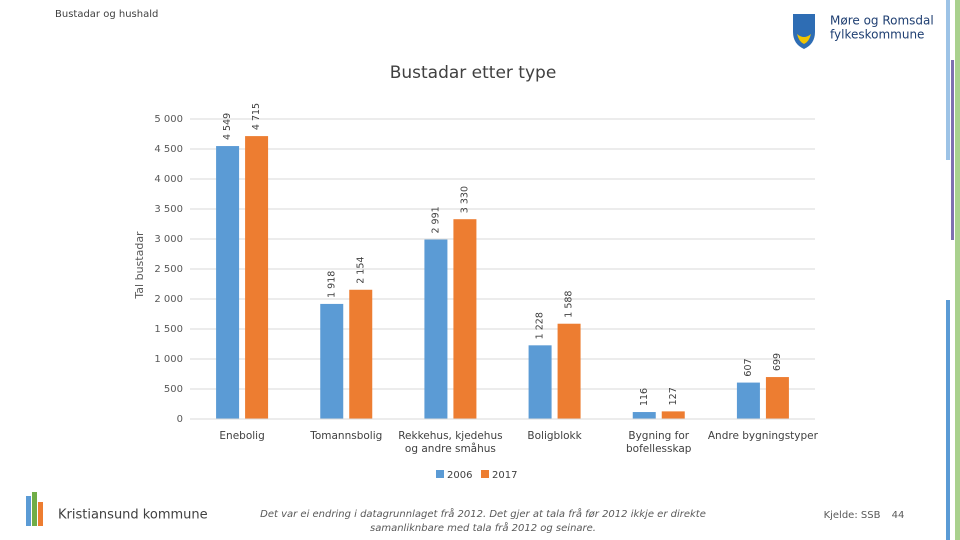 This screenshot has width=960, height=540. I want to click on value-label: 3 330, so click(464, 199).